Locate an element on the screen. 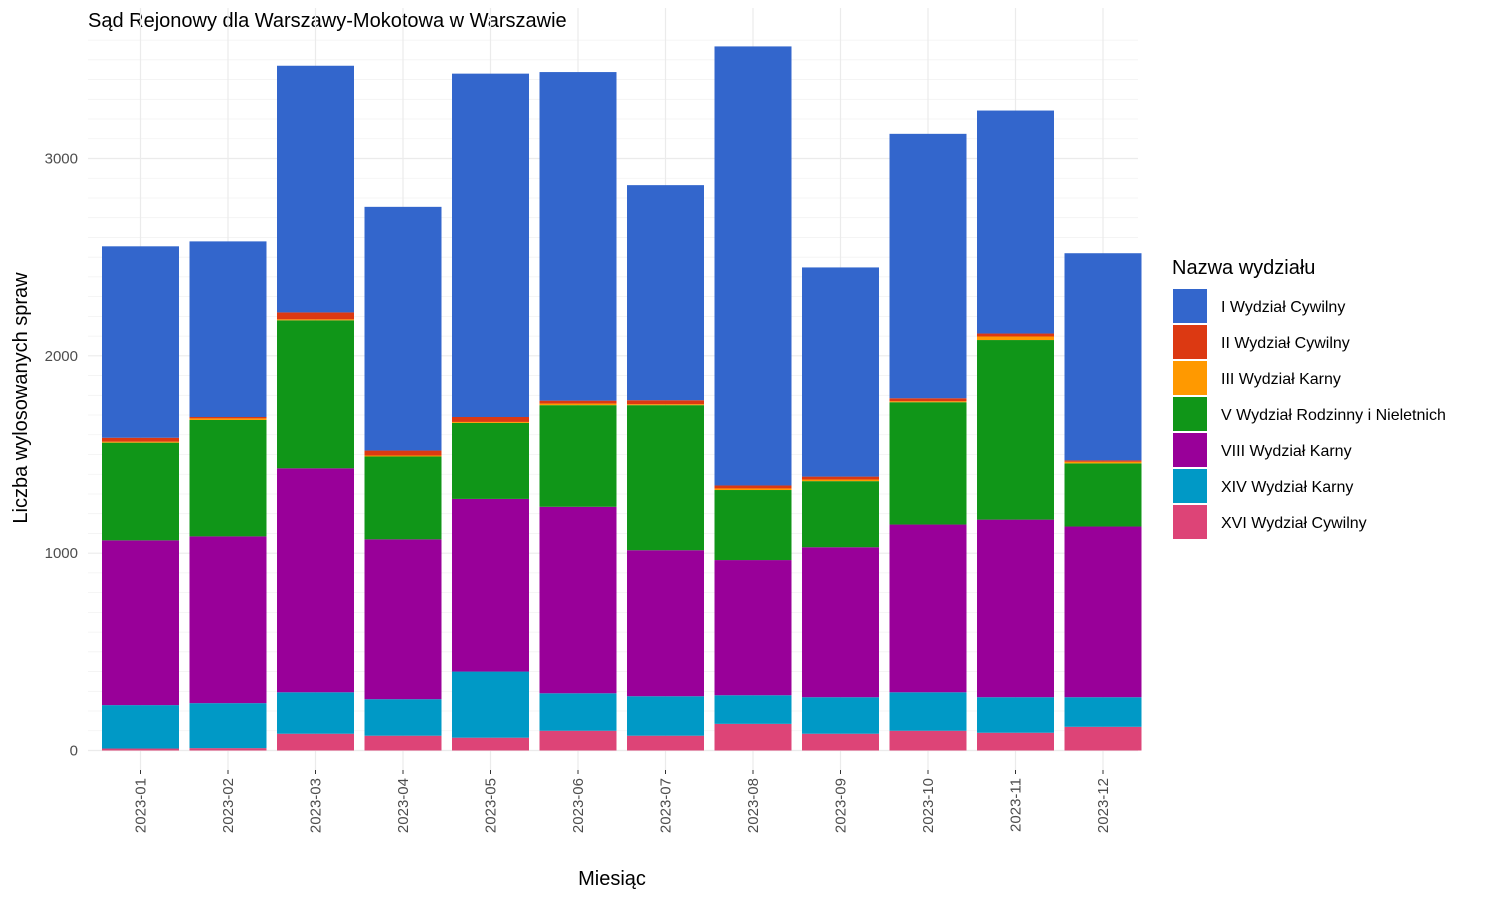  y-axis-title: Liczba wylosowanych spraw is located at coordinates (21, 398).